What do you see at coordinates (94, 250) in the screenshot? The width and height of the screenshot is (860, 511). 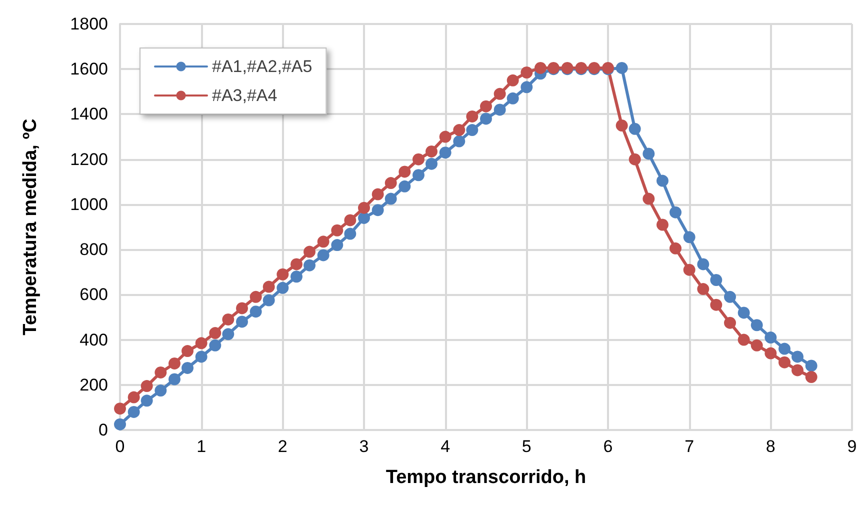 I see `y-tick-label: 800` at bounding box center [94, 250].